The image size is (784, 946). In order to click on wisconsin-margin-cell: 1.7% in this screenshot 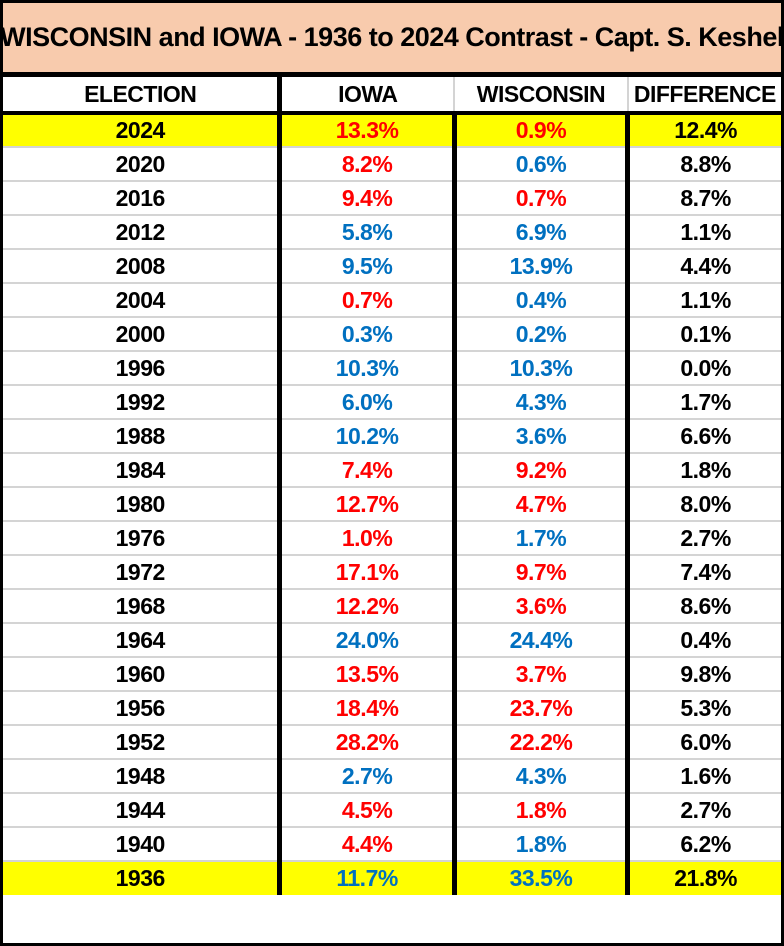, I will do `click(539, 537)`.